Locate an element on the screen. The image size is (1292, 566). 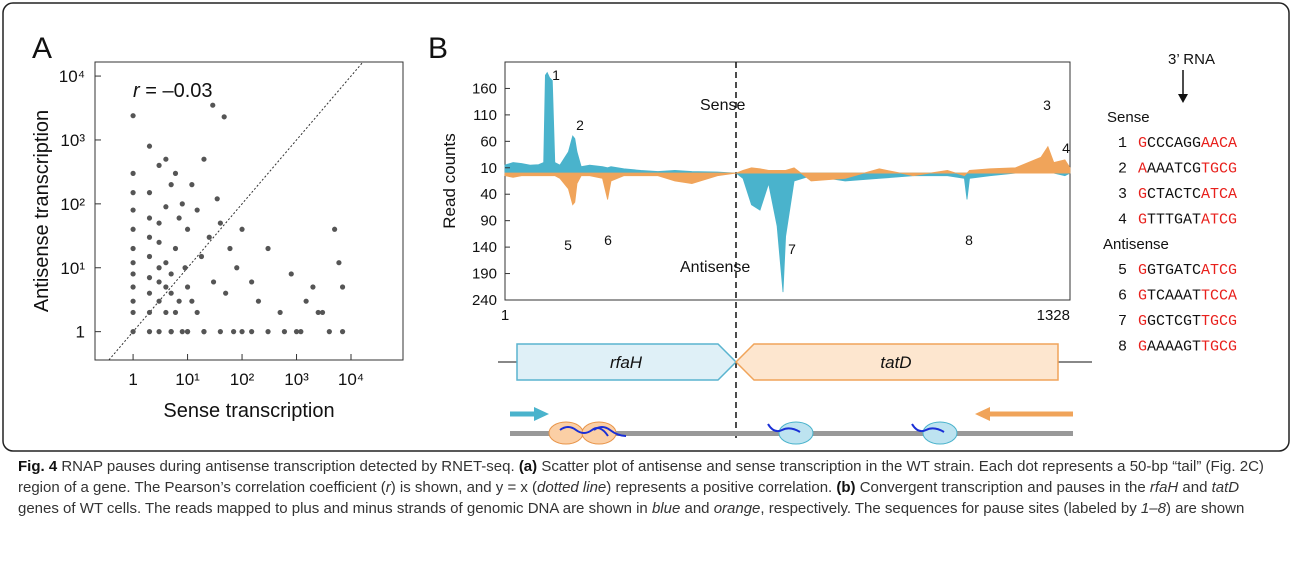
area is located at coordinates (787, 175).